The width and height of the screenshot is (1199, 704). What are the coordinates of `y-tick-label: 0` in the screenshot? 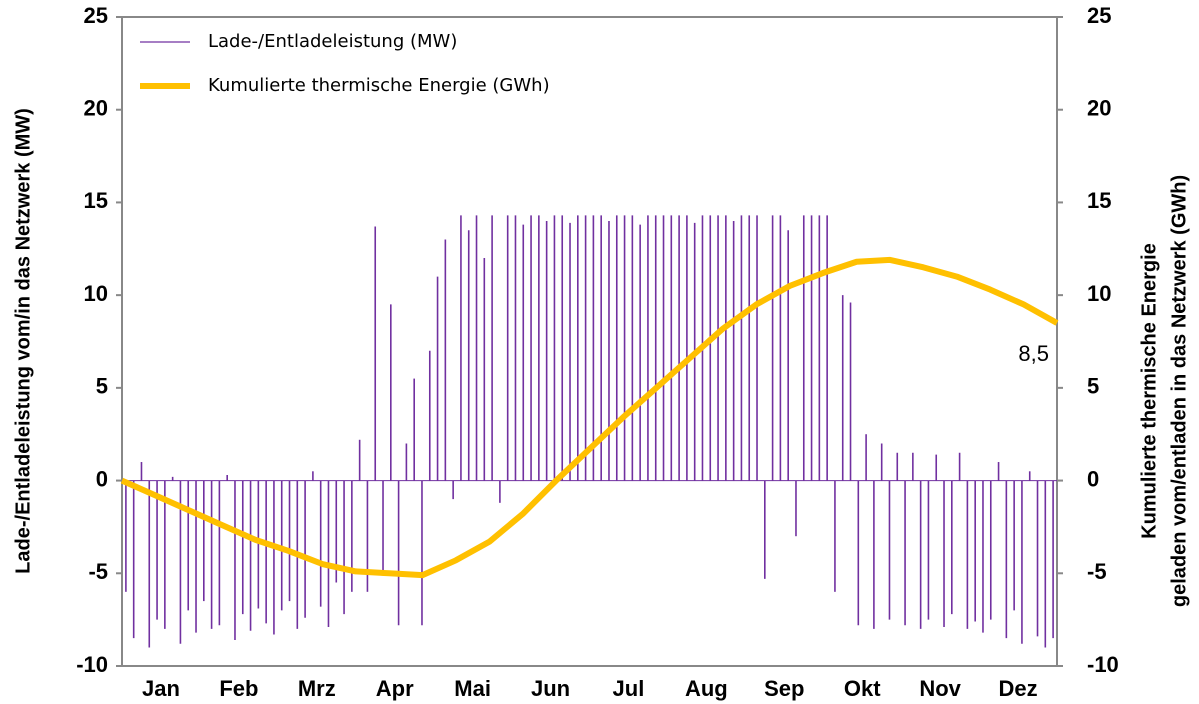 It's located at (102, 478).